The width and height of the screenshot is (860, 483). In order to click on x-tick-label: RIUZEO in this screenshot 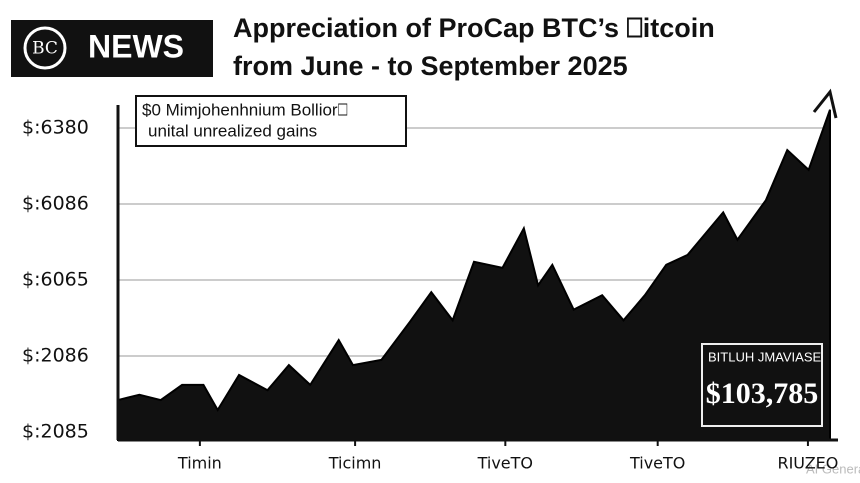, I will do `click(807, 463)`.